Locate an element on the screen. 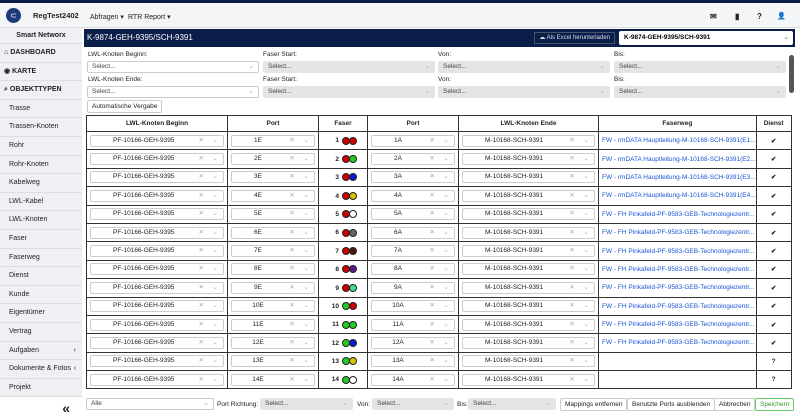 The width and height of the screenshot is (800, 419). start-port-select: 9E ✕ ⌄ is located at coordinates (273, 287).